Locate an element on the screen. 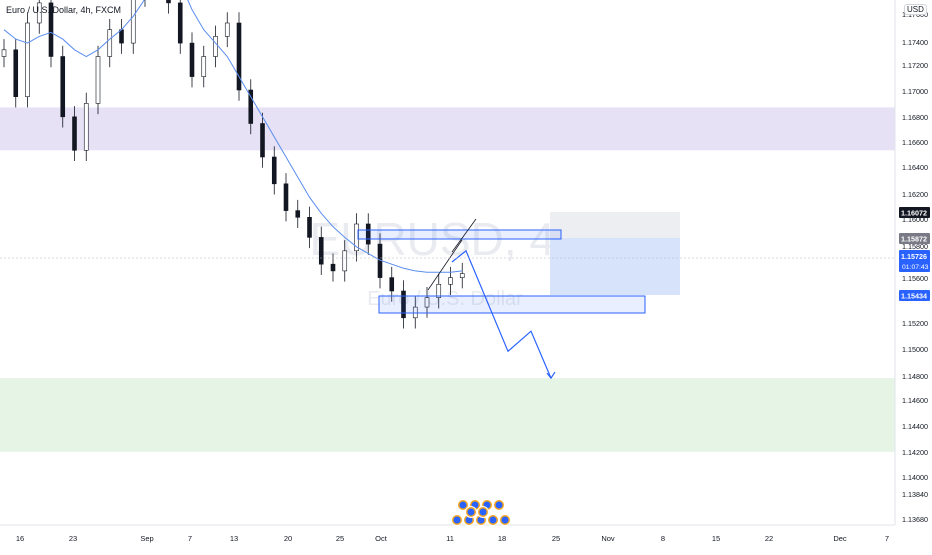  time-tick-label: 15 is located at coordinates (716, 538).